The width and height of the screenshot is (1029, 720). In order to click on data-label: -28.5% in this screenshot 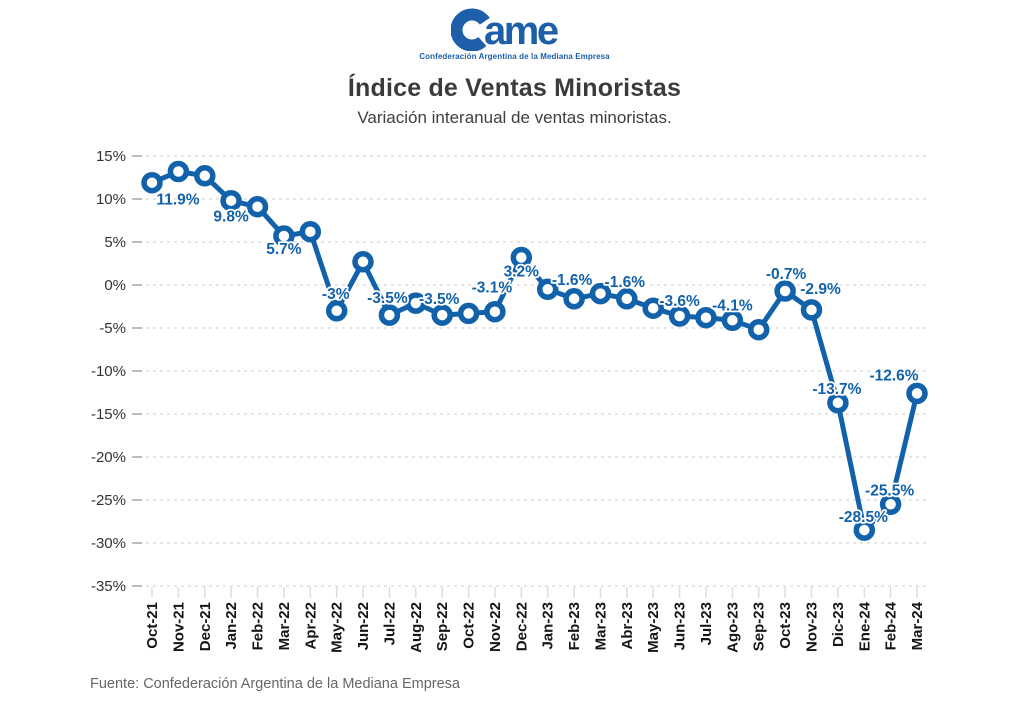, I will do `click(863, 517)`.